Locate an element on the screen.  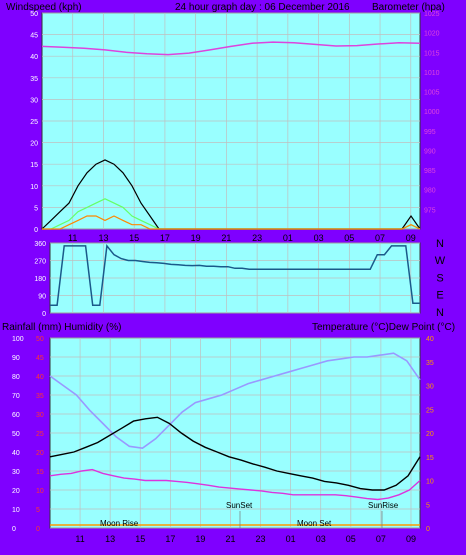
rain-y-tick: 45 is located at coordinates (40, 358).